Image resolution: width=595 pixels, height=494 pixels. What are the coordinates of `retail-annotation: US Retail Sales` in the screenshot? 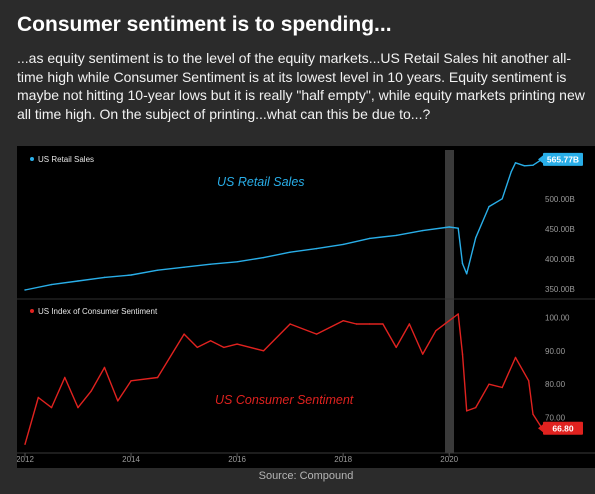 It's located at (261, 182).